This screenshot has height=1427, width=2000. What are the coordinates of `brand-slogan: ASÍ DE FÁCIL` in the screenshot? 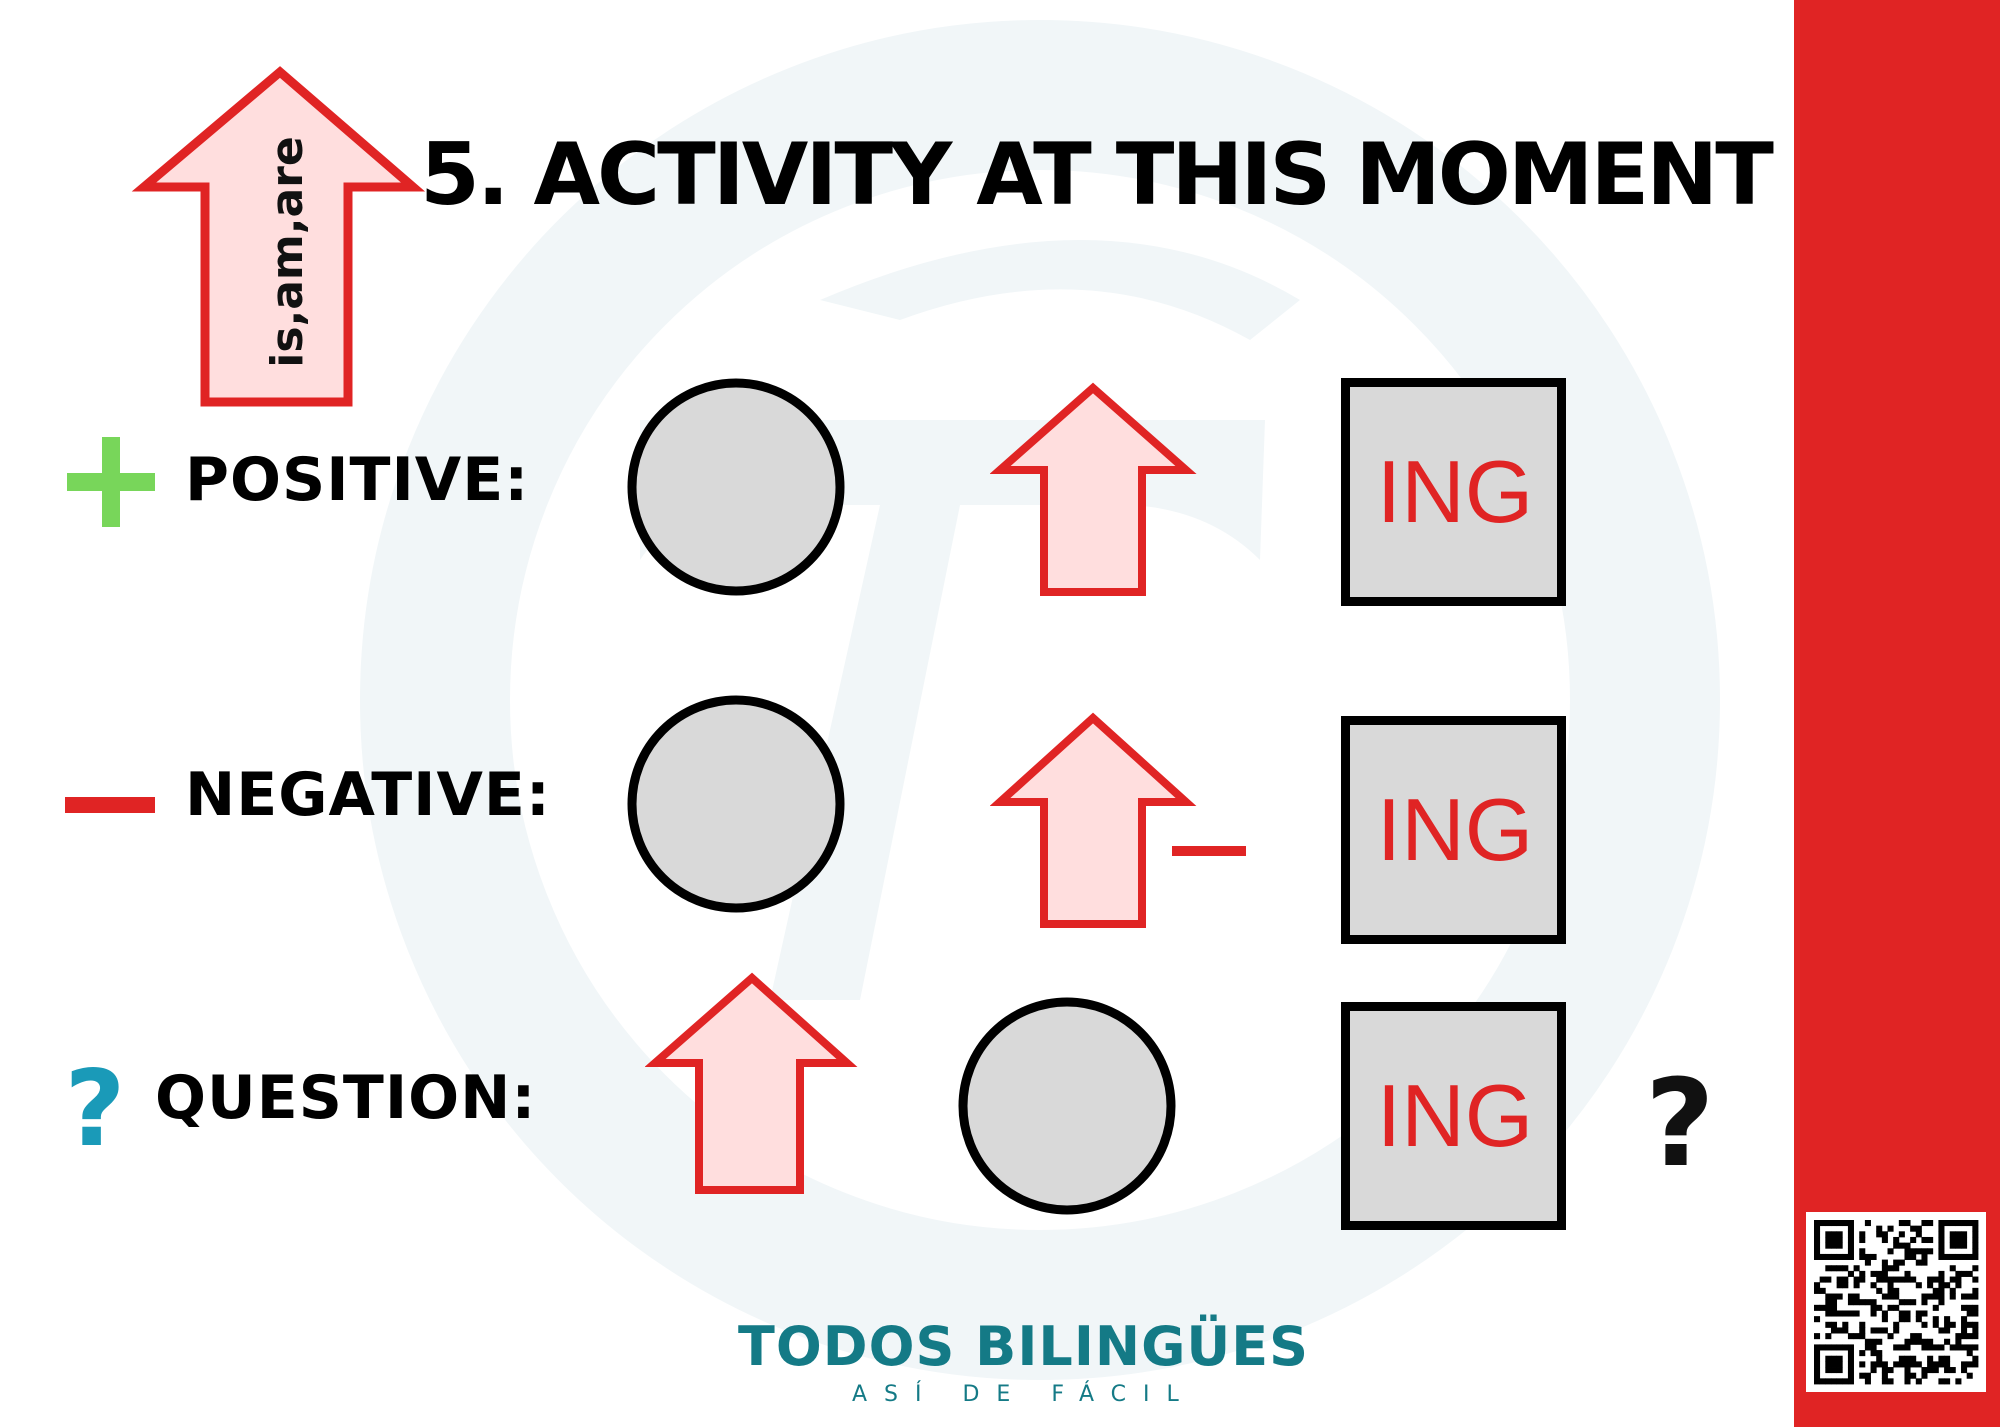 It's located at (1024, 1394).